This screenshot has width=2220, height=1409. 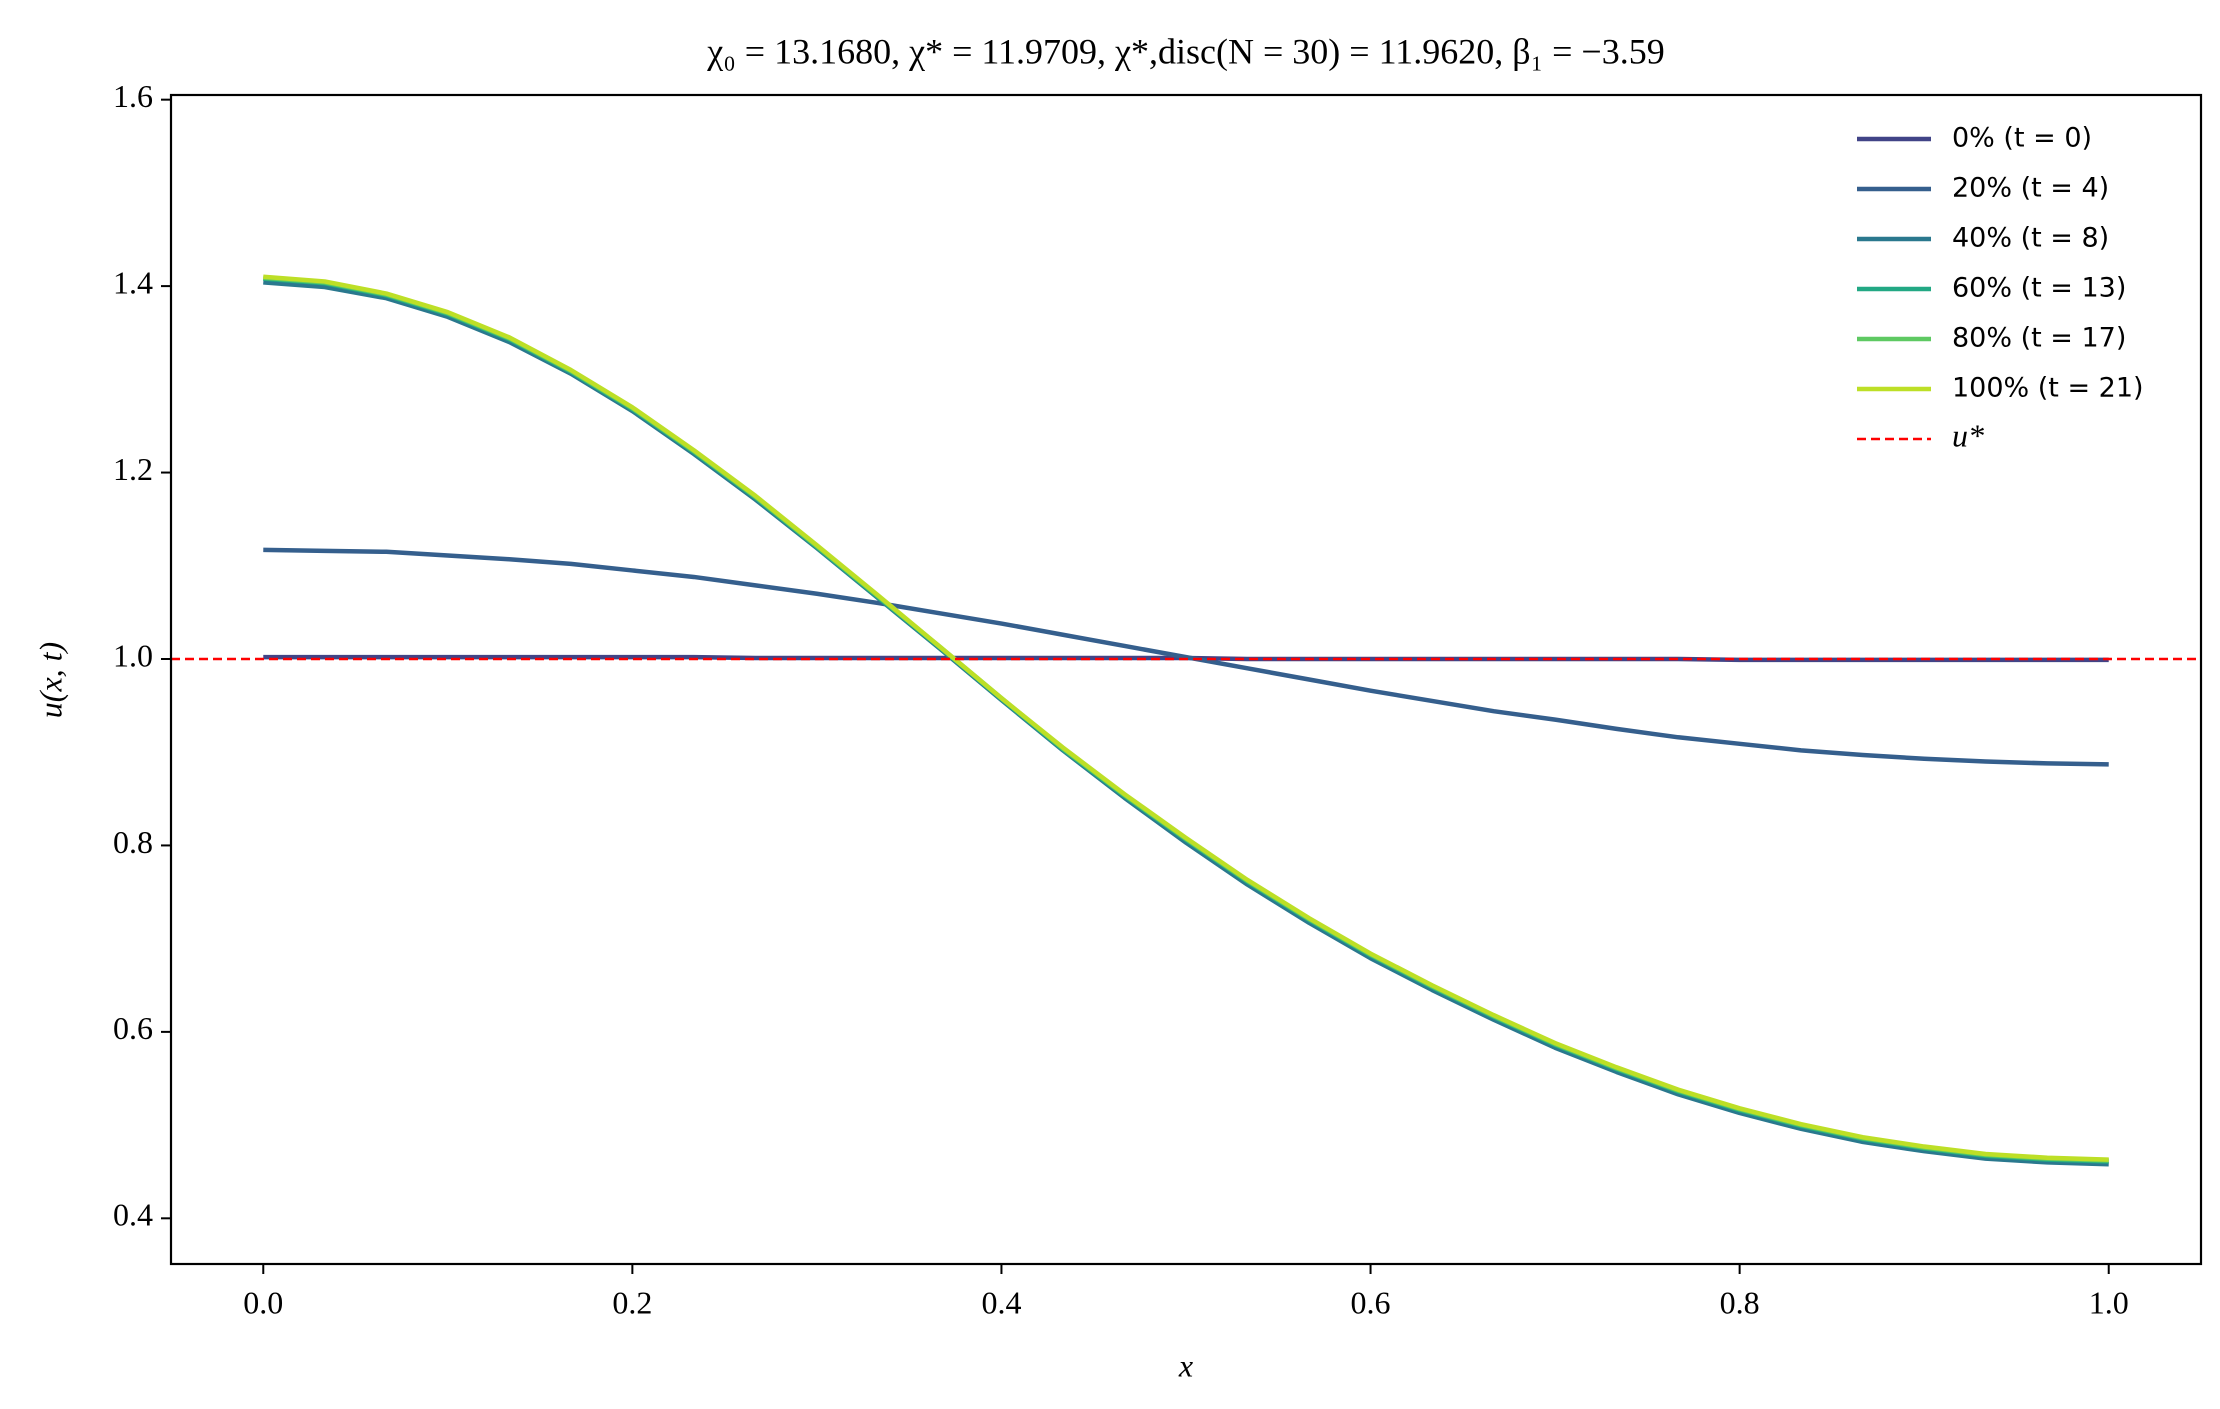 What do you see at coordinates (1186, 657) in the screenshot?
I see `series-line` at bounding box center [1186, 657].